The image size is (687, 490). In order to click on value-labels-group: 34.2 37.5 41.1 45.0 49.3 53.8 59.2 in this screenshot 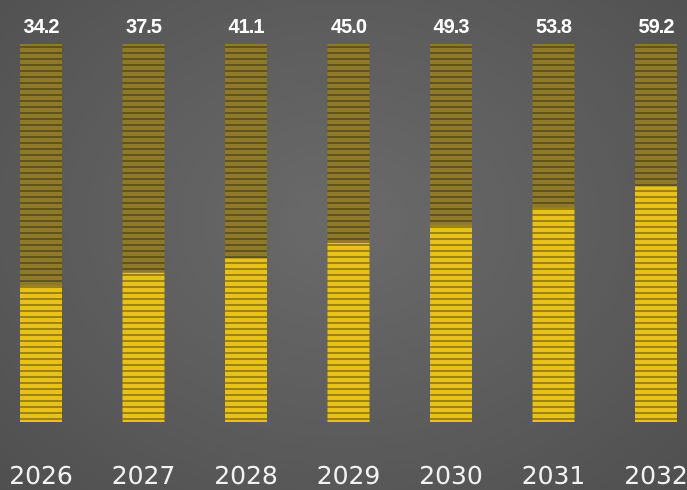, I will do `click(350, 27)`.